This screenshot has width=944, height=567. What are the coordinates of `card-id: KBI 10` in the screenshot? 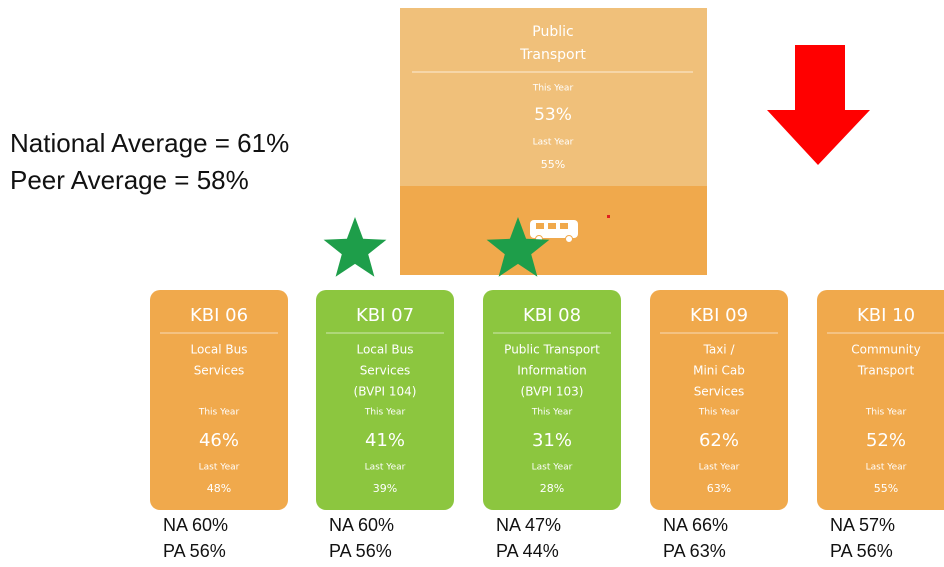 It's located at (886, 315).